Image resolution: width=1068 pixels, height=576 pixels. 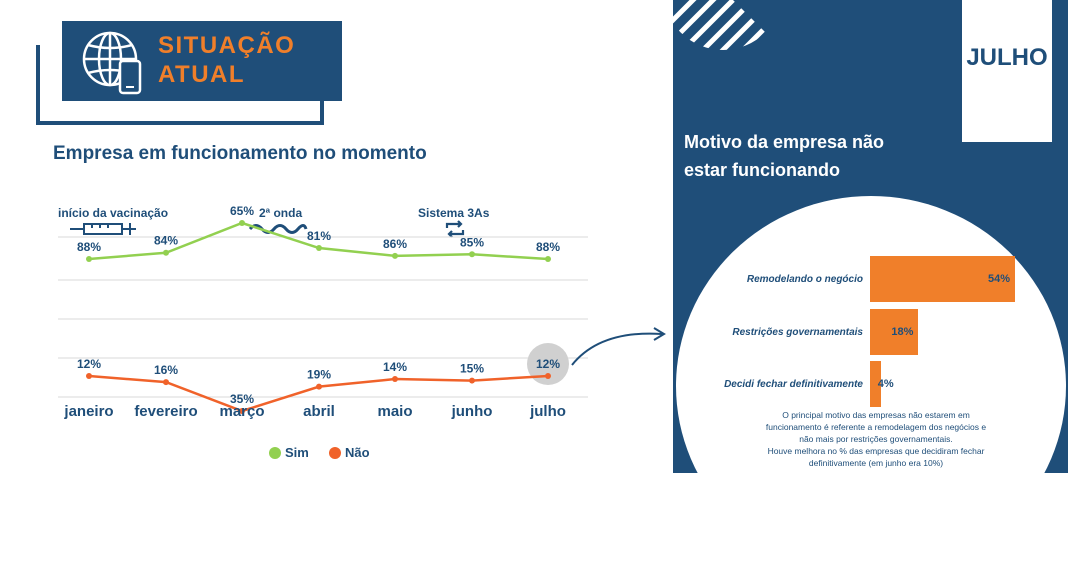 What do you see at coordinates (472, 242) in the screenshot?
I see `data-label: 85%` at bounding box center [472, 242].